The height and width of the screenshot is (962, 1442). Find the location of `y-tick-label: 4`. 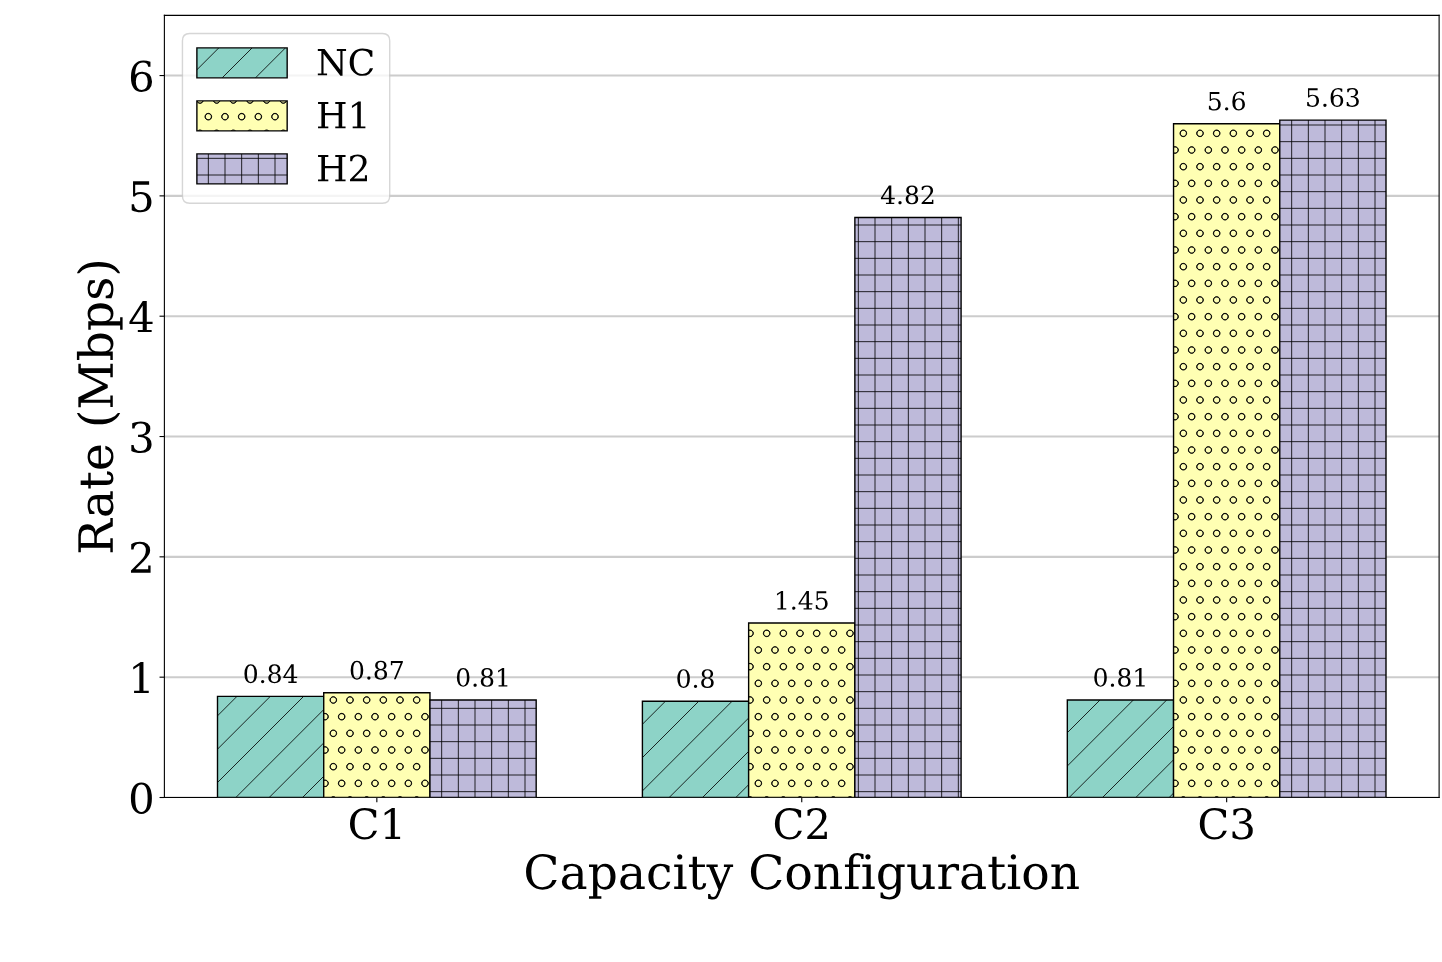

y-tick-label: 4 is located at coordinates (141, 317).